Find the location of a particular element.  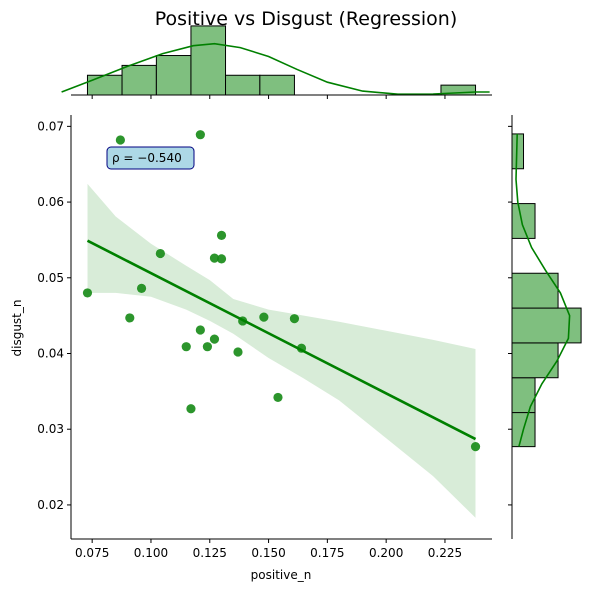

top-kde-curve is located at coordinates (275, 69).